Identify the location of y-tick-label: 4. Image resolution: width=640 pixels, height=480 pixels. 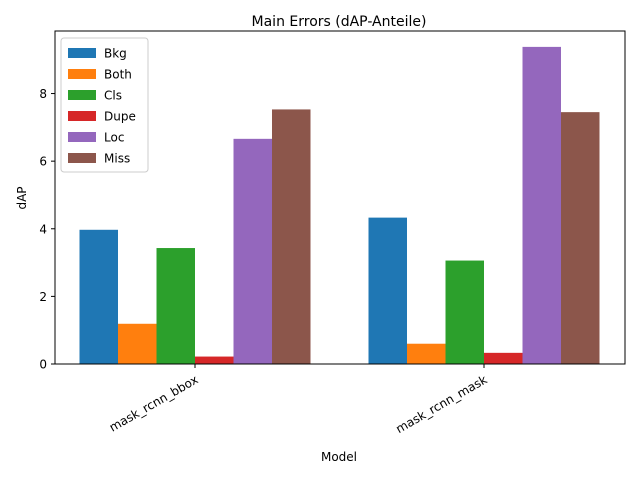
(43, 229).